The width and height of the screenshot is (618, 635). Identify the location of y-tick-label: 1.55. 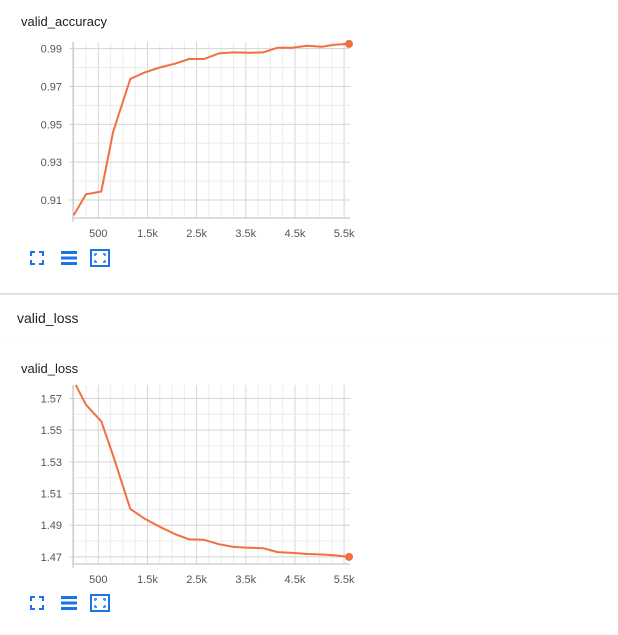
(51, 431).